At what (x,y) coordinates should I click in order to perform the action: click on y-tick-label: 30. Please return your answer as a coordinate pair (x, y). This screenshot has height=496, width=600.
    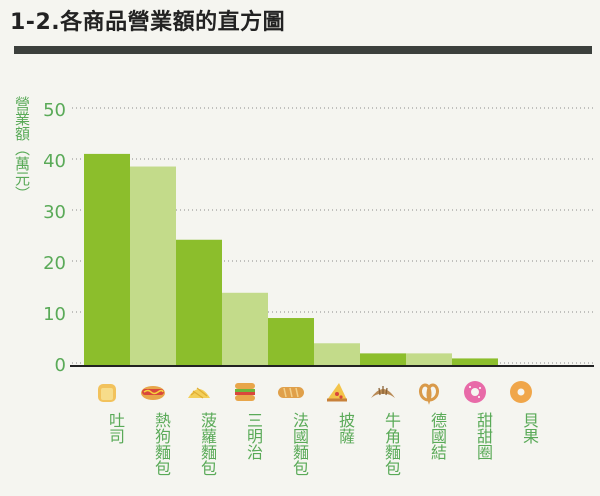
    Looking at the image, I should click on (54, 212).